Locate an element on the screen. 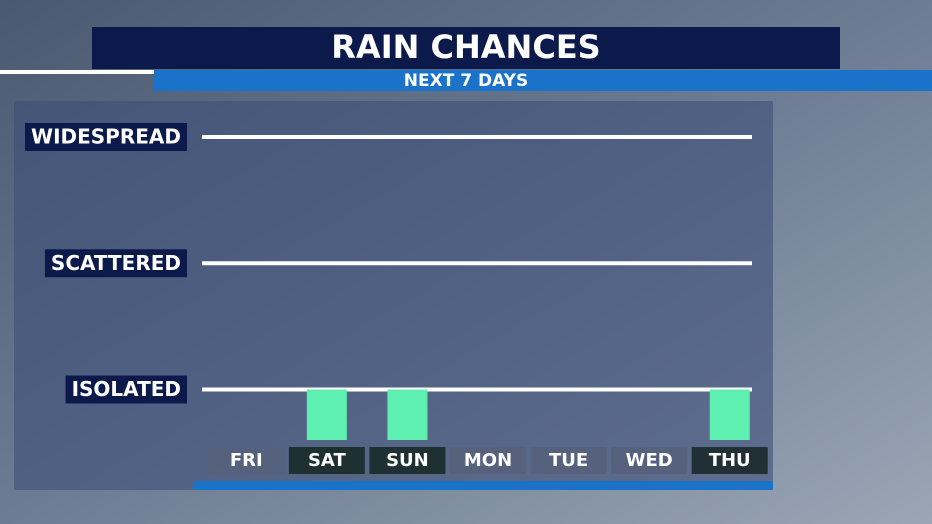  x-tick-label: TUE is located at coordinates (568, 460).